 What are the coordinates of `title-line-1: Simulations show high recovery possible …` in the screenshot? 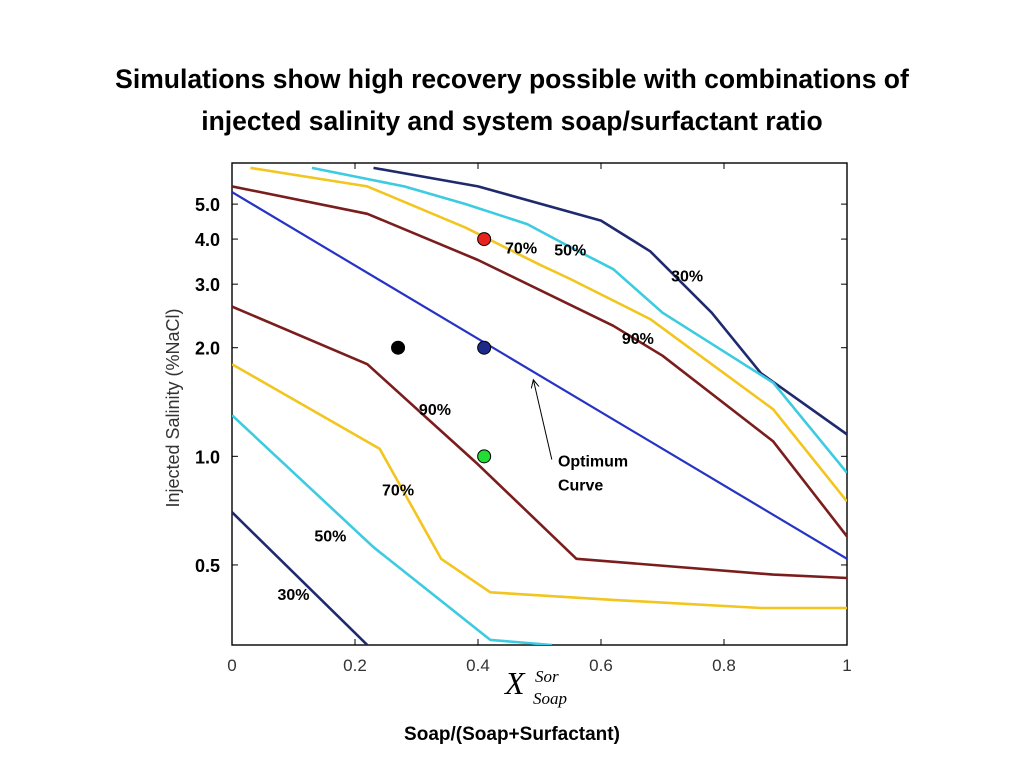 It's located at (512, 79).